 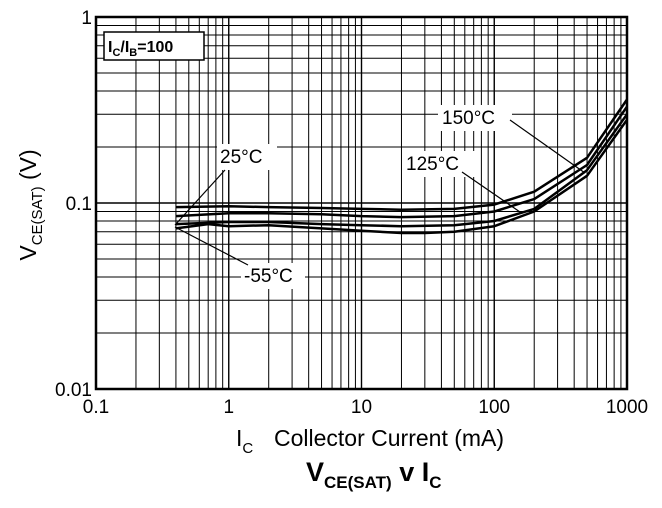 I want to click on y-tick-label: 0.01, so click(x=73, y=390).